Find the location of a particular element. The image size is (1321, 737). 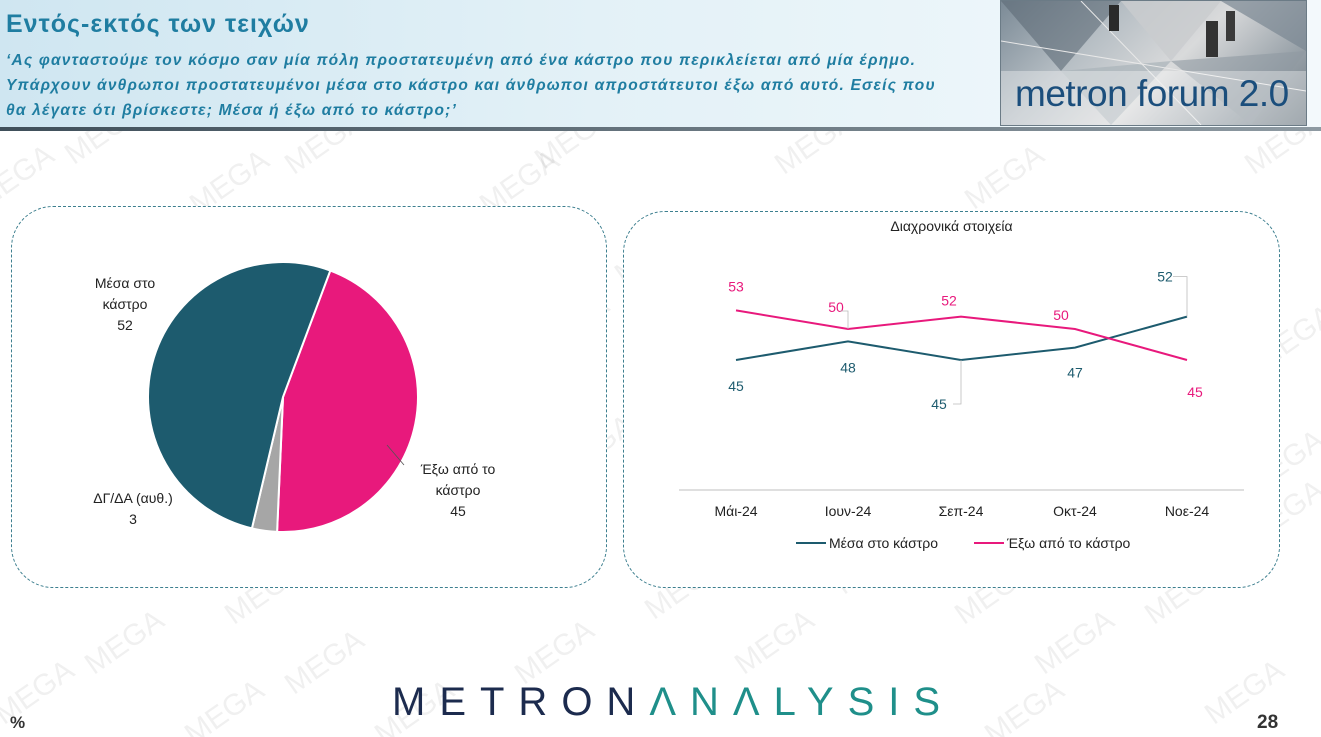

pie-label-dk-line1: ΔΓ/ΔΑ (αυθ.) is located at coordinates (133, 498).